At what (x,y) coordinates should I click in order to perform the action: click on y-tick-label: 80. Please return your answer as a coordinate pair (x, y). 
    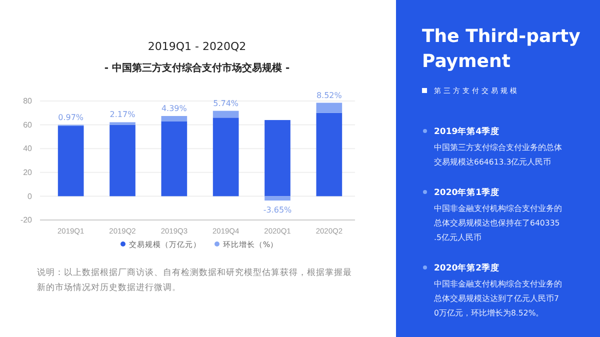
    Looking at the image, I should click on (28, 101).